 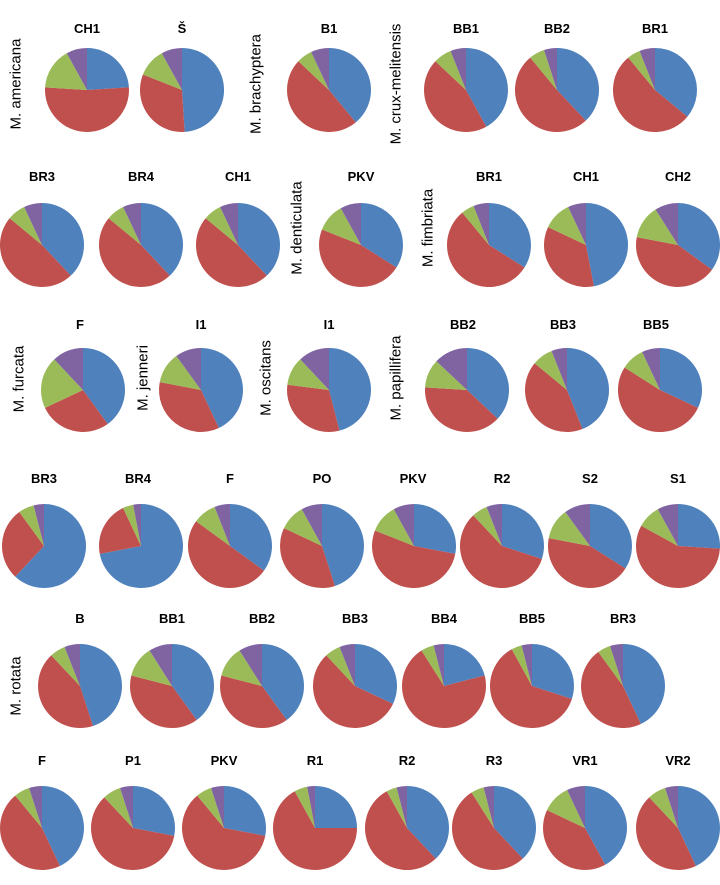 I want to click on pie-label: R3, so click(x=494, y=760).